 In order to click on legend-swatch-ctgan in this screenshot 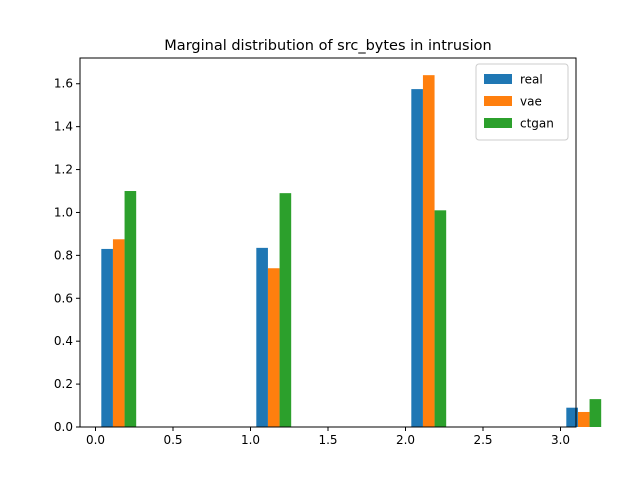, I will do `click(498, 123)`.